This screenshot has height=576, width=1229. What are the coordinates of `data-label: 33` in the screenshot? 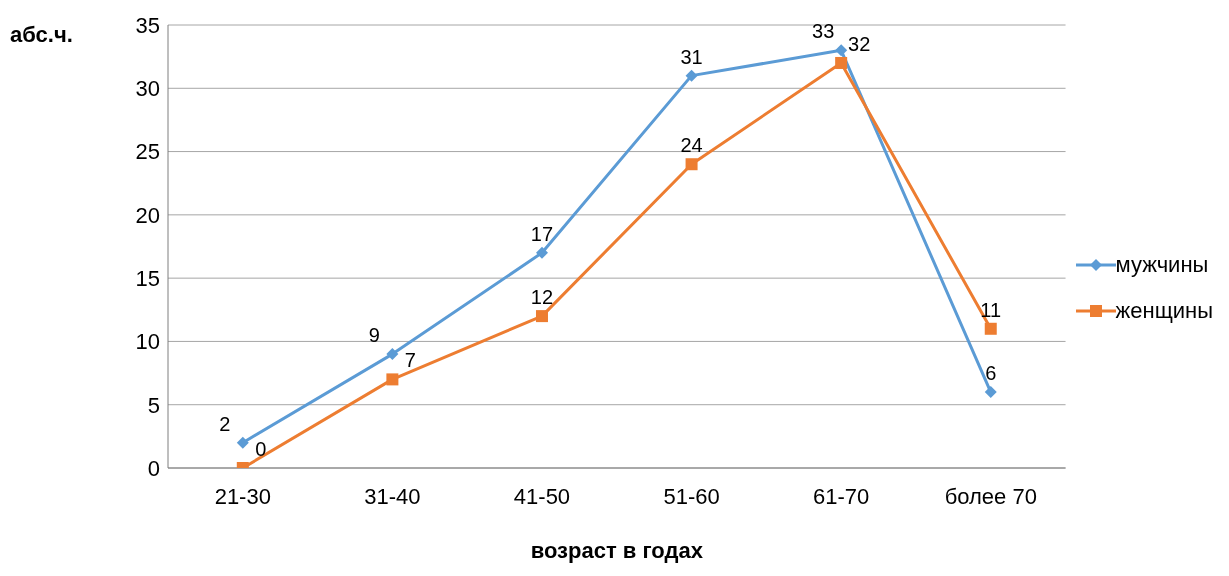 It's located at (823, 31).